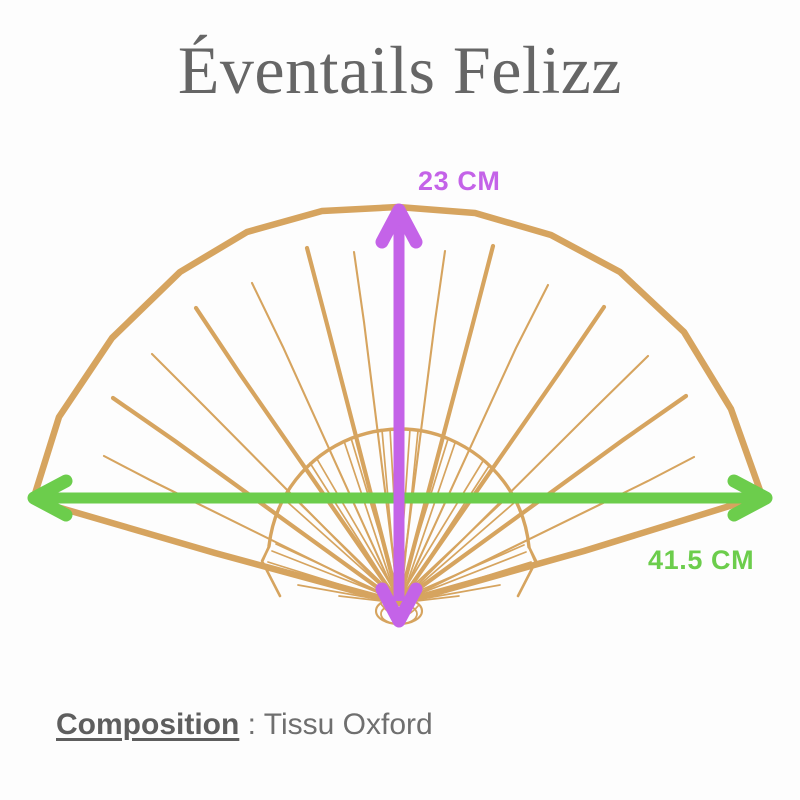 Image resolution: width=800 pixels, height=800 pixels. I want to click on composition-line: Composition : Tissu Oxford, so click(244, 725).